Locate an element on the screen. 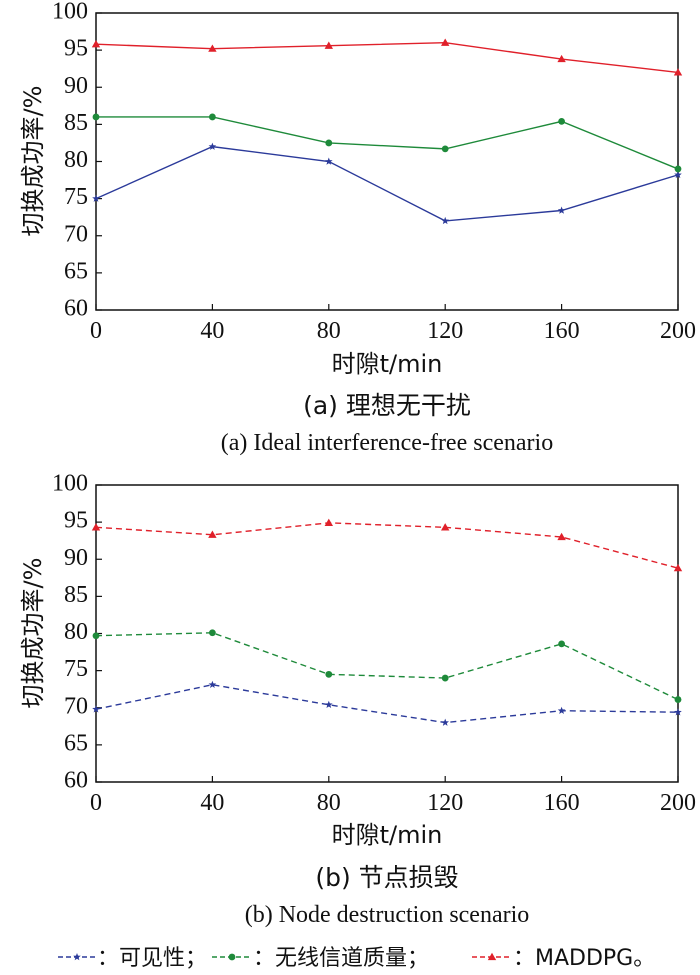 Image resolution: width=700 pixels, height=975 pixels. chart-b-caption-en: (b) Node destruction scenario is located at coordinates (387, 915).